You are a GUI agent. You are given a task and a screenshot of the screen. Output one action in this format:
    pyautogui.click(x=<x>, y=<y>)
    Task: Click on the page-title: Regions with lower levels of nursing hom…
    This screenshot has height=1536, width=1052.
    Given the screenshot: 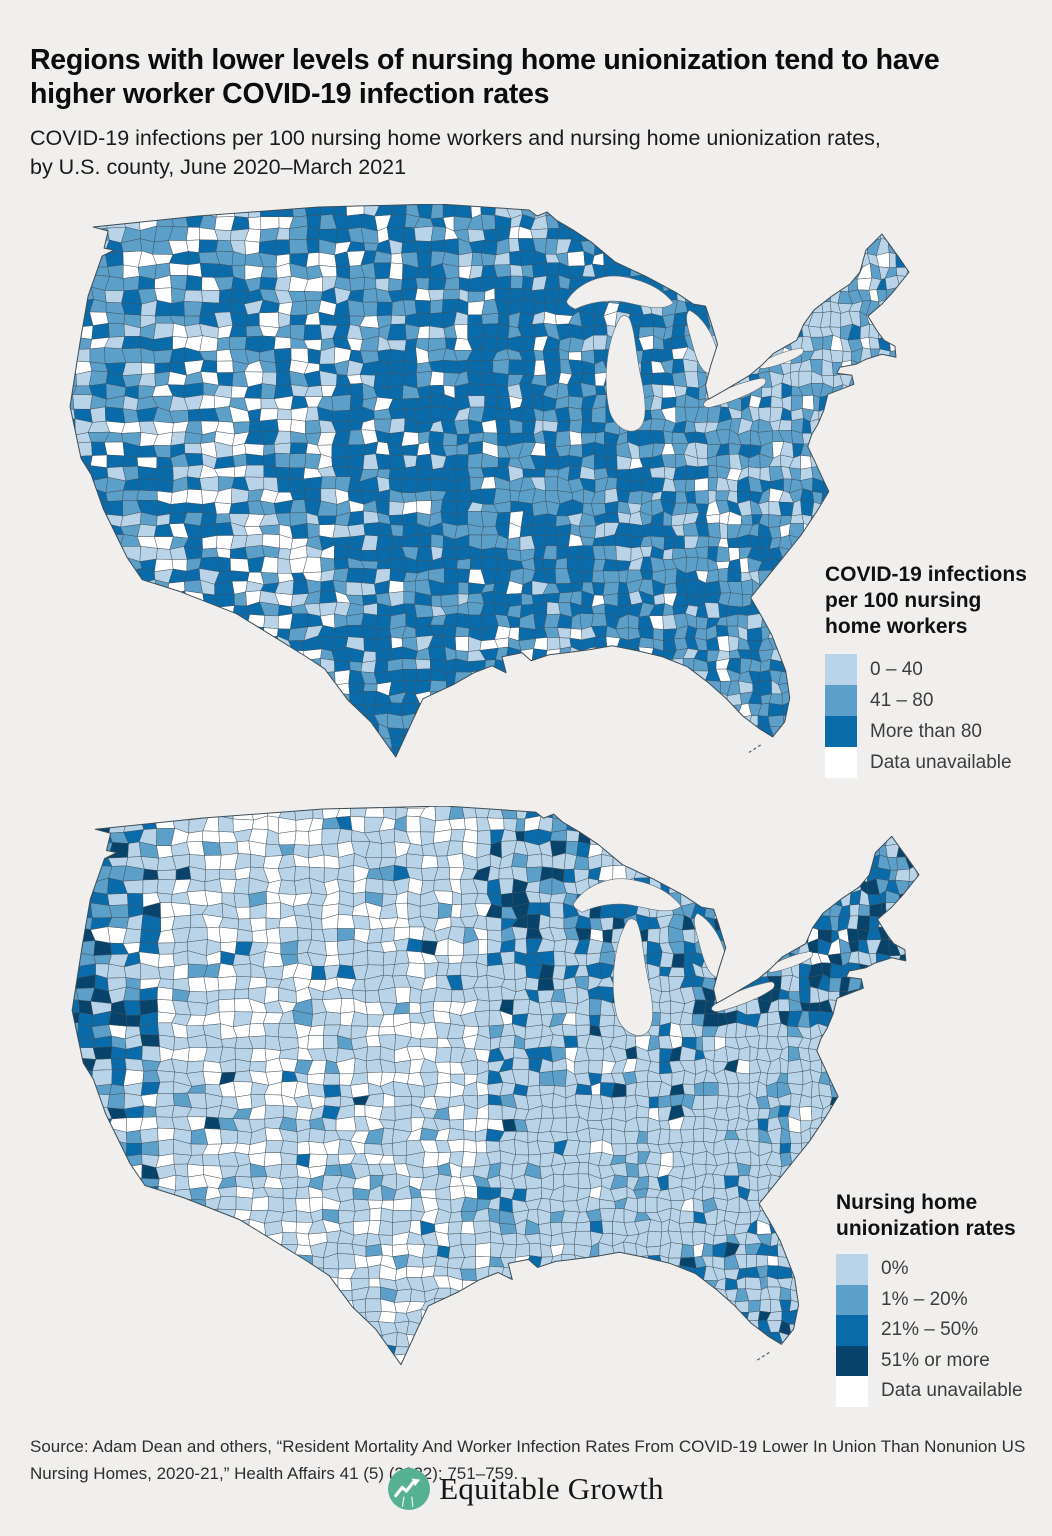 What is the action you would take?
    pyautogui.click(x=485, y=77)
    